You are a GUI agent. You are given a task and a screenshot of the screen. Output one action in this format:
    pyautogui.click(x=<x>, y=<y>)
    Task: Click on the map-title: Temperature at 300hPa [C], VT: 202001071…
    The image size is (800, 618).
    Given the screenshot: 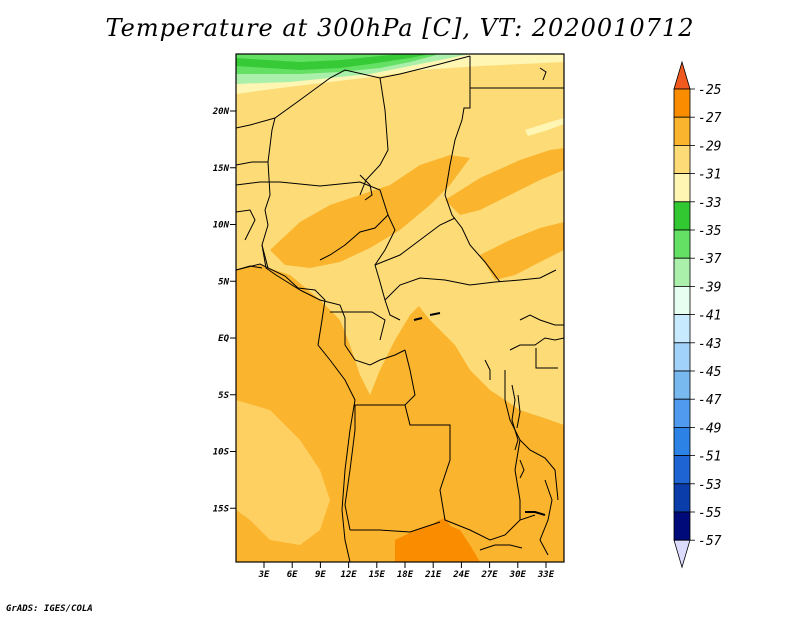 What is the action you would take?
    pyautogui.click(x=400, y=28)
    